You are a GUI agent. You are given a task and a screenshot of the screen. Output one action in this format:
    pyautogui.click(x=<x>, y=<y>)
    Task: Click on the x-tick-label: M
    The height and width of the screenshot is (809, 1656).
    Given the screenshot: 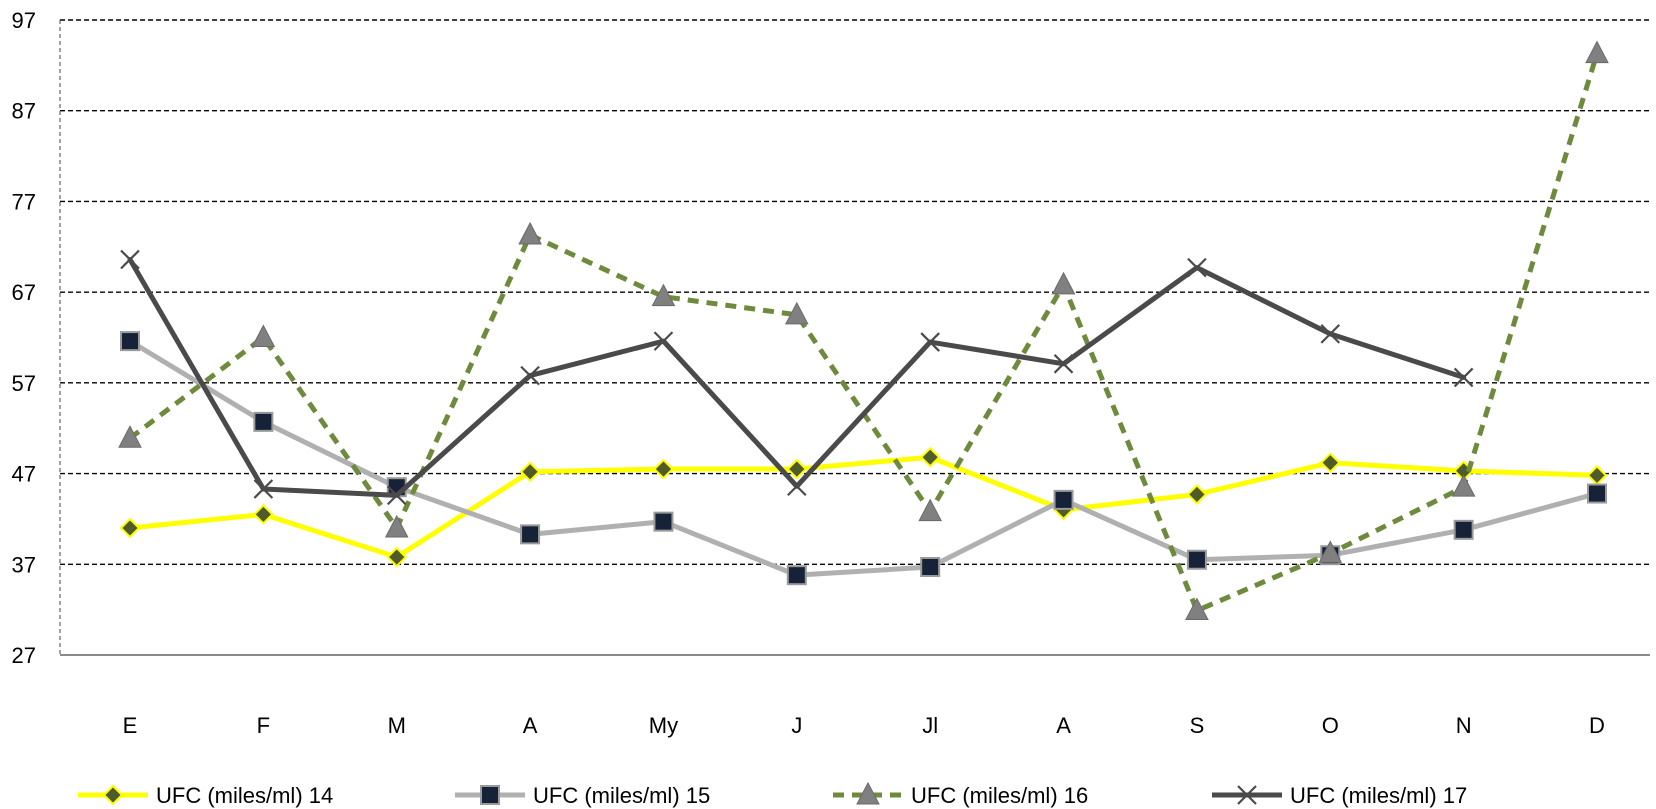 What is the action you would take?
    pyautogui.click(x=397, y=725)
    